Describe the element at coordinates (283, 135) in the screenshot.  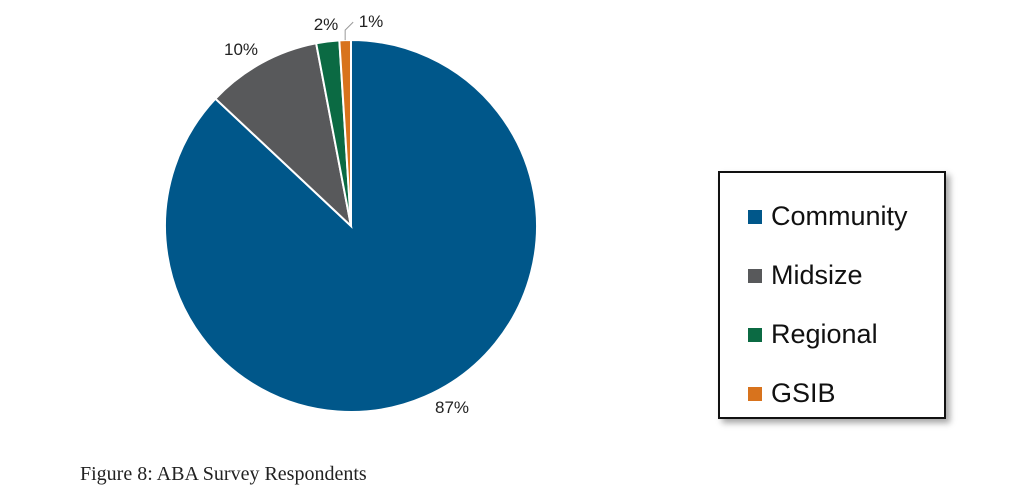
I see `pie-slice-midsize` at that location.